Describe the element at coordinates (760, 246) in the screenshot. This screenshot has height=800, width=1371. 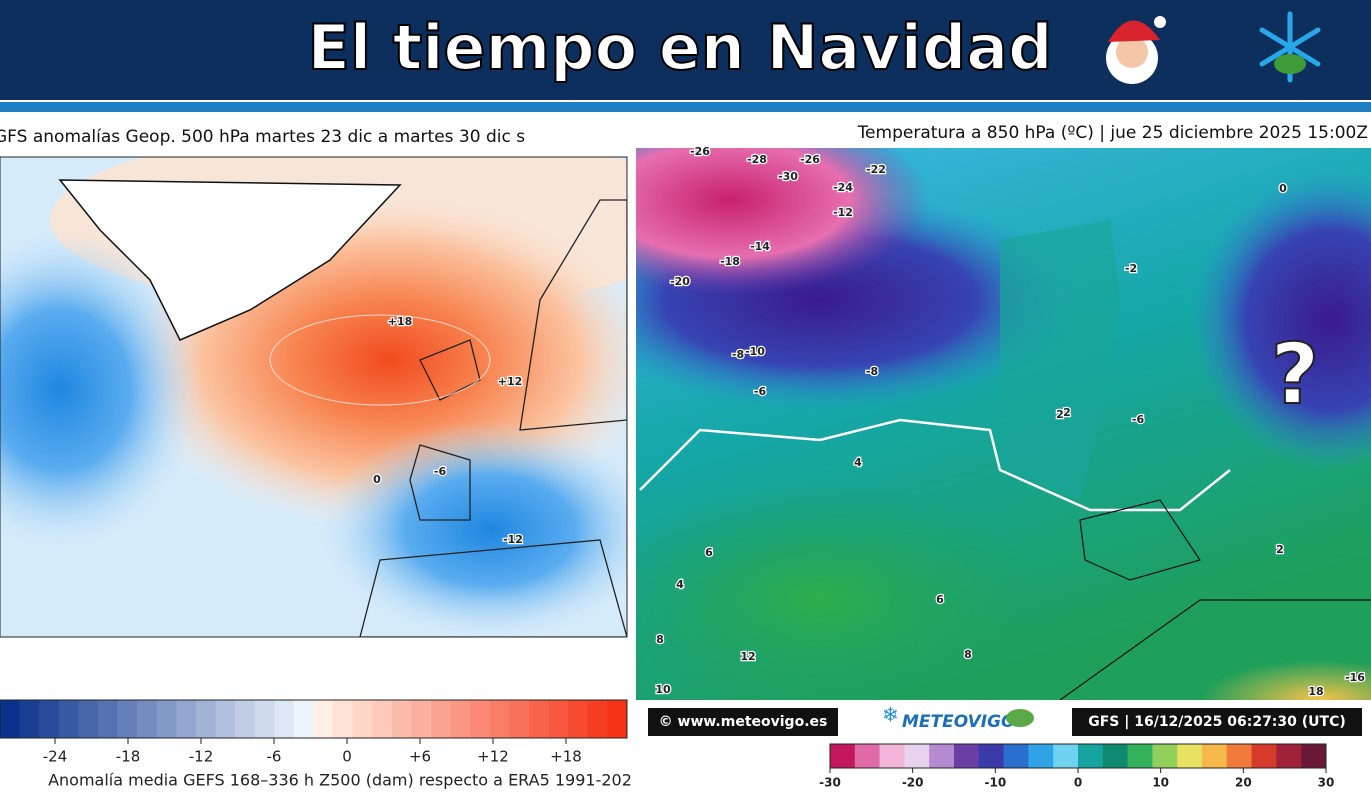
I see `contour-label: -14` at that location.